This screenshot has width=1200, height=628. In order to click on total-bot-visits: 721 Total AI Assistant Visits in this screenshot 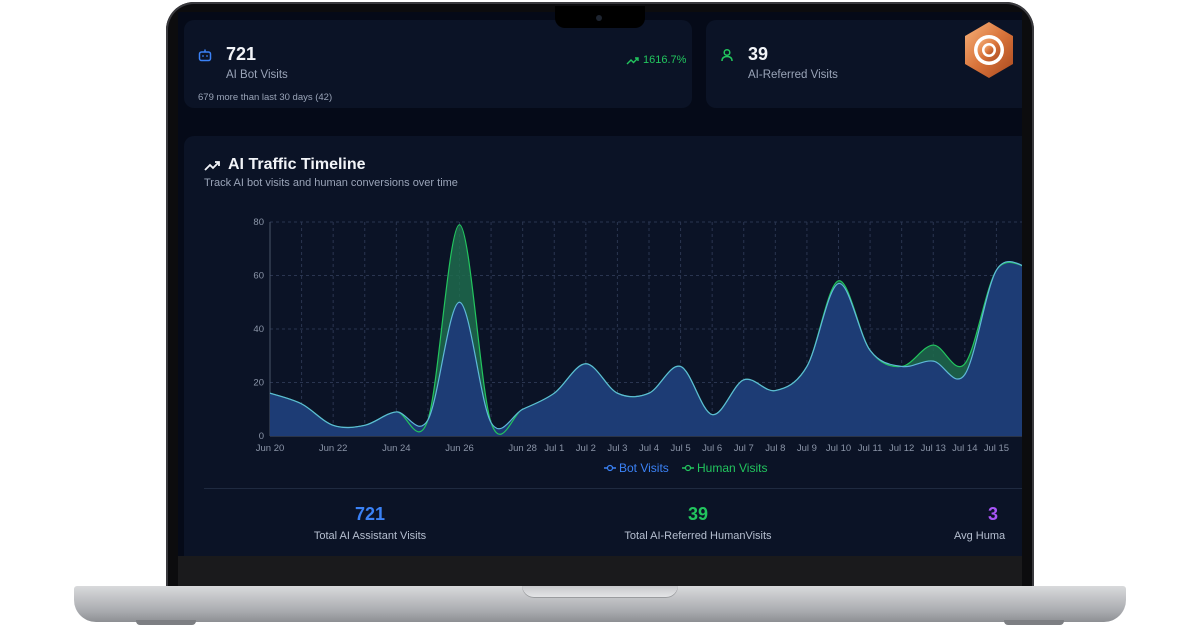, I will do `click(370, 523)`.